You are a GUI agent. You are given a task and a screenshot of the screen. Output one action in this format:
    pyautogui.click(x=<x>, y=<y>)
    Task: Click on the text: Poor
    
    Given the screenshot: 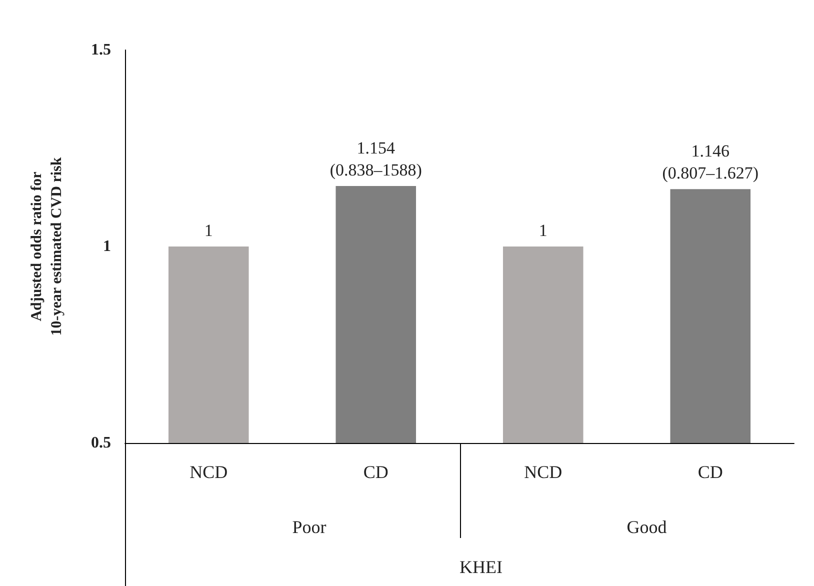 What is the action you would take?
    pyautogui.click(x=309, y=527)
    